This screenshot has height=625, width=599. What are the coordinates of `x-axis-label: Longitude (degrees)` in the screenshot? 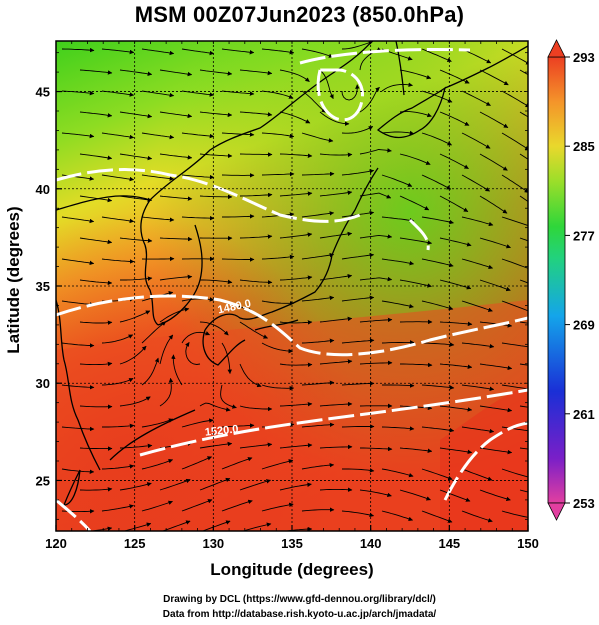 It's located at (292, 569).